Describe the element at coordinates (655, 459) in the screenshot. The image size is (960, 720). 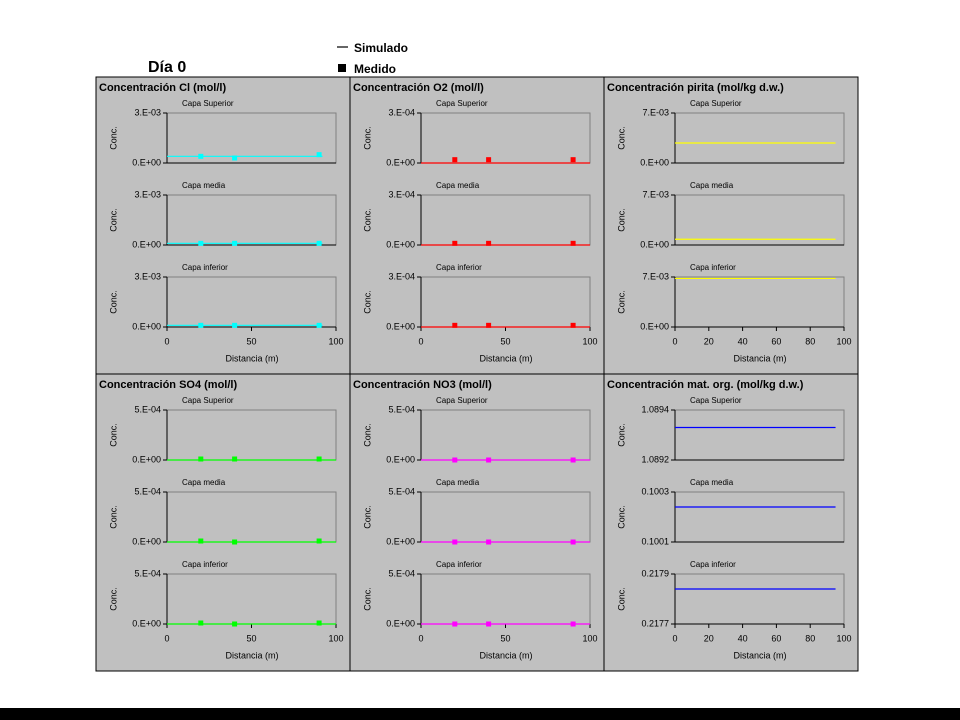
I see `y-tick-label: 1.0892` at that location.